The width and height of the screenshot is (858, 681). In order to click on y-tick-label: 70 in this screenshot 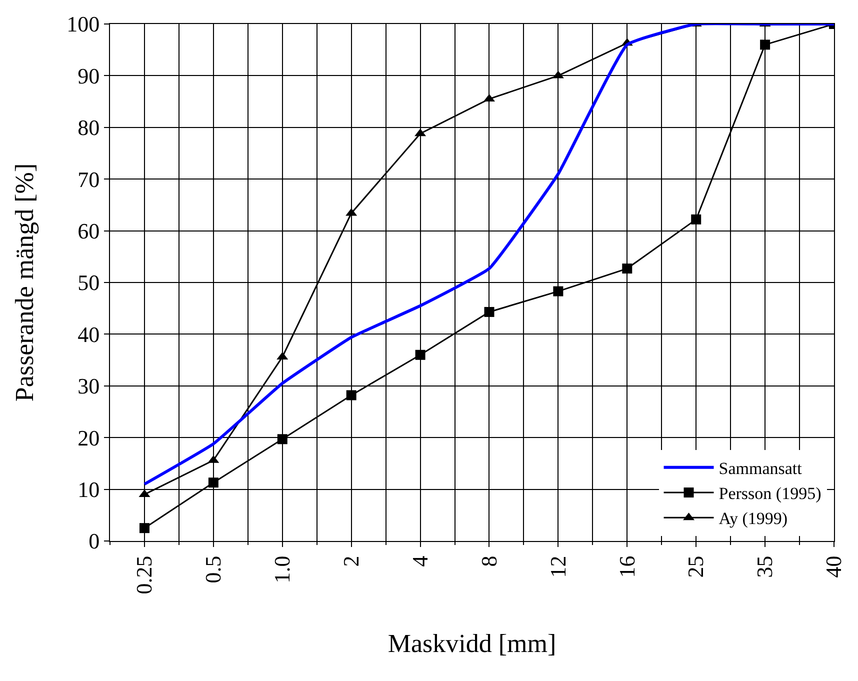, I will do `click(89, 179)`.